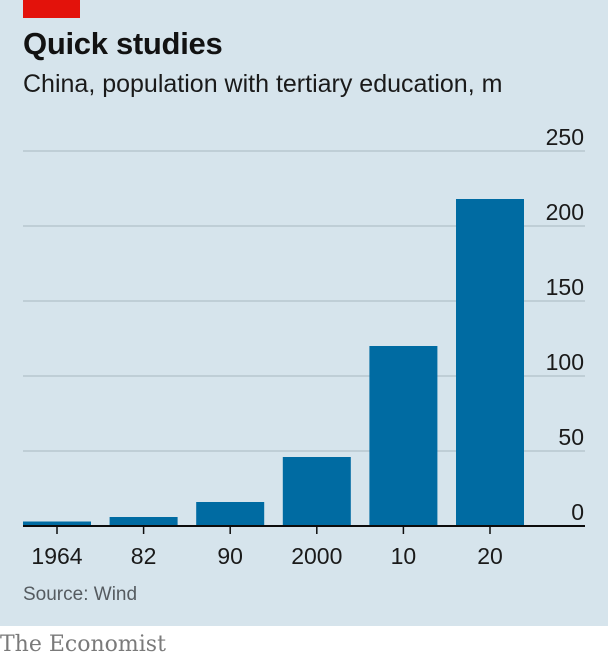 This screenshot has height=662, width=608. Describe the element at coordinates (57, 523) in the screenshot. I see `bar-1964` at that location.